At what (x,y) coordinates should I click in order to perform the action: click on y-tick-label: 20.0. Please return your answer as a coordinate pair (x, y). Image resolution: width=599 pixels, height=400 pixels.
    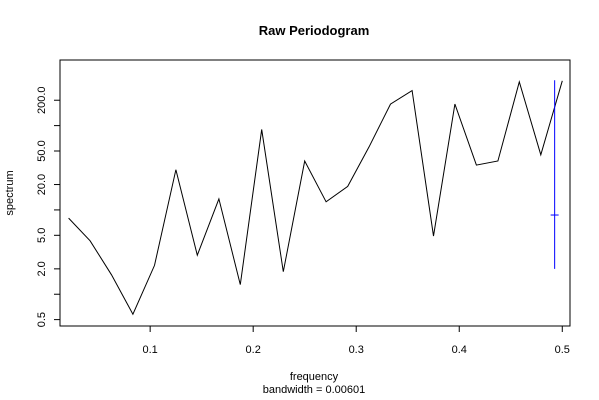
    Looking at the image, I should click on (42, 184).